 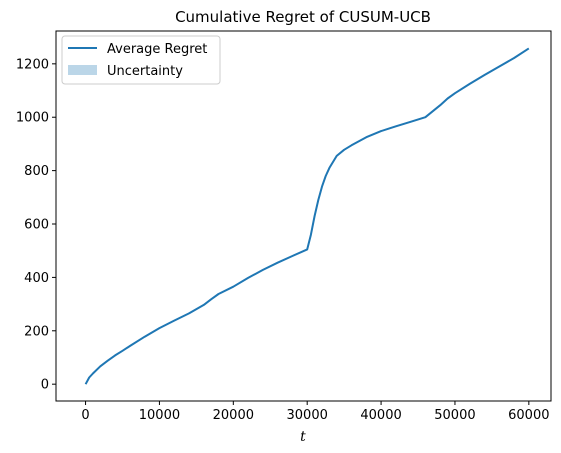 I want to click on x-tick-label: 10000, so click(x=159, y=415).